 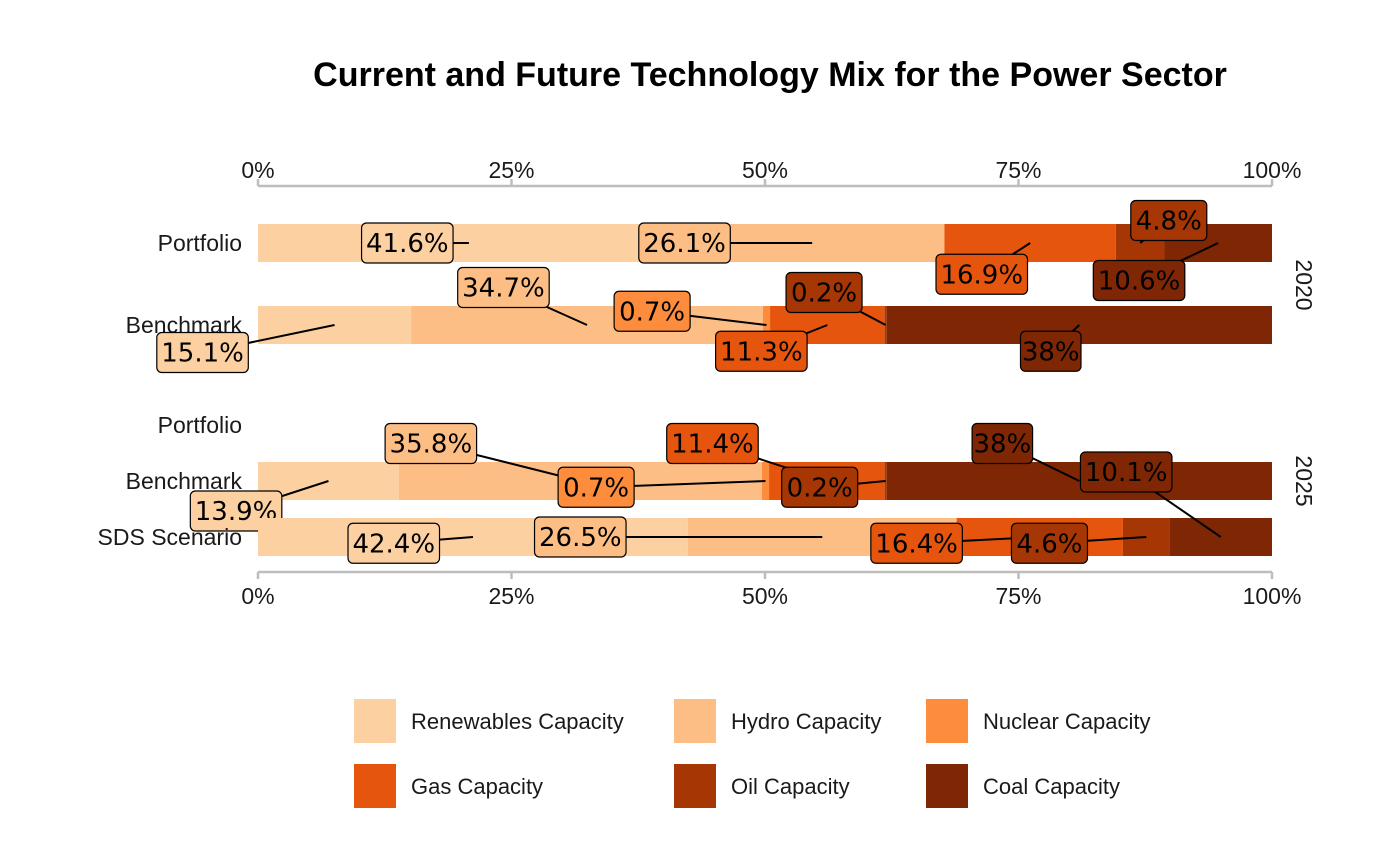 I want to click on data-label-group: 4.8%, so click(x=1169, y=221).